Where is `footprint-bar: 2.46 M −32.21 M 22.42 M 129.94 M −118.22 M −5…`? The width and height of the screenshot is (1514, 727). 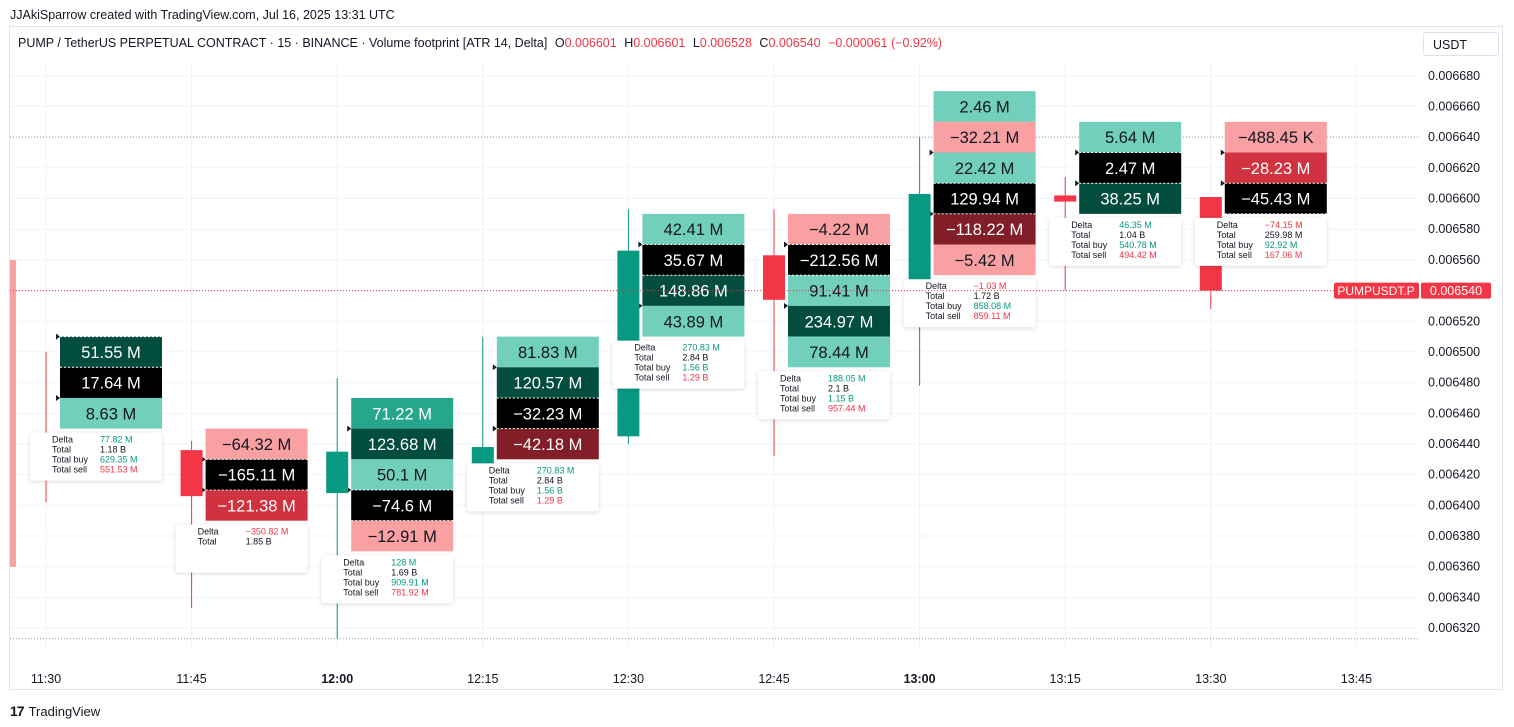
footprint-bar: 2.46 M −32.21 M 22.42 M 129.94 M −118.22 M −5… is located at coordinates (969, 238).